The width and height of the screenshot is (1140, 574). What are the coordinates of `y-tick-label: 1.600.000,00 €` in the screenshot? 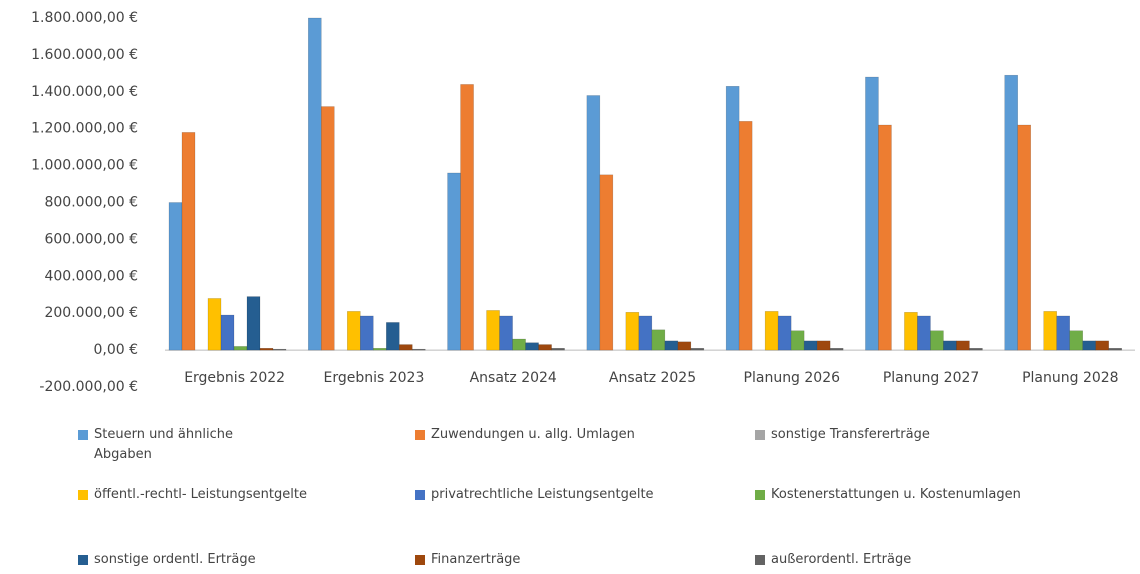 It's located at (84, 55).